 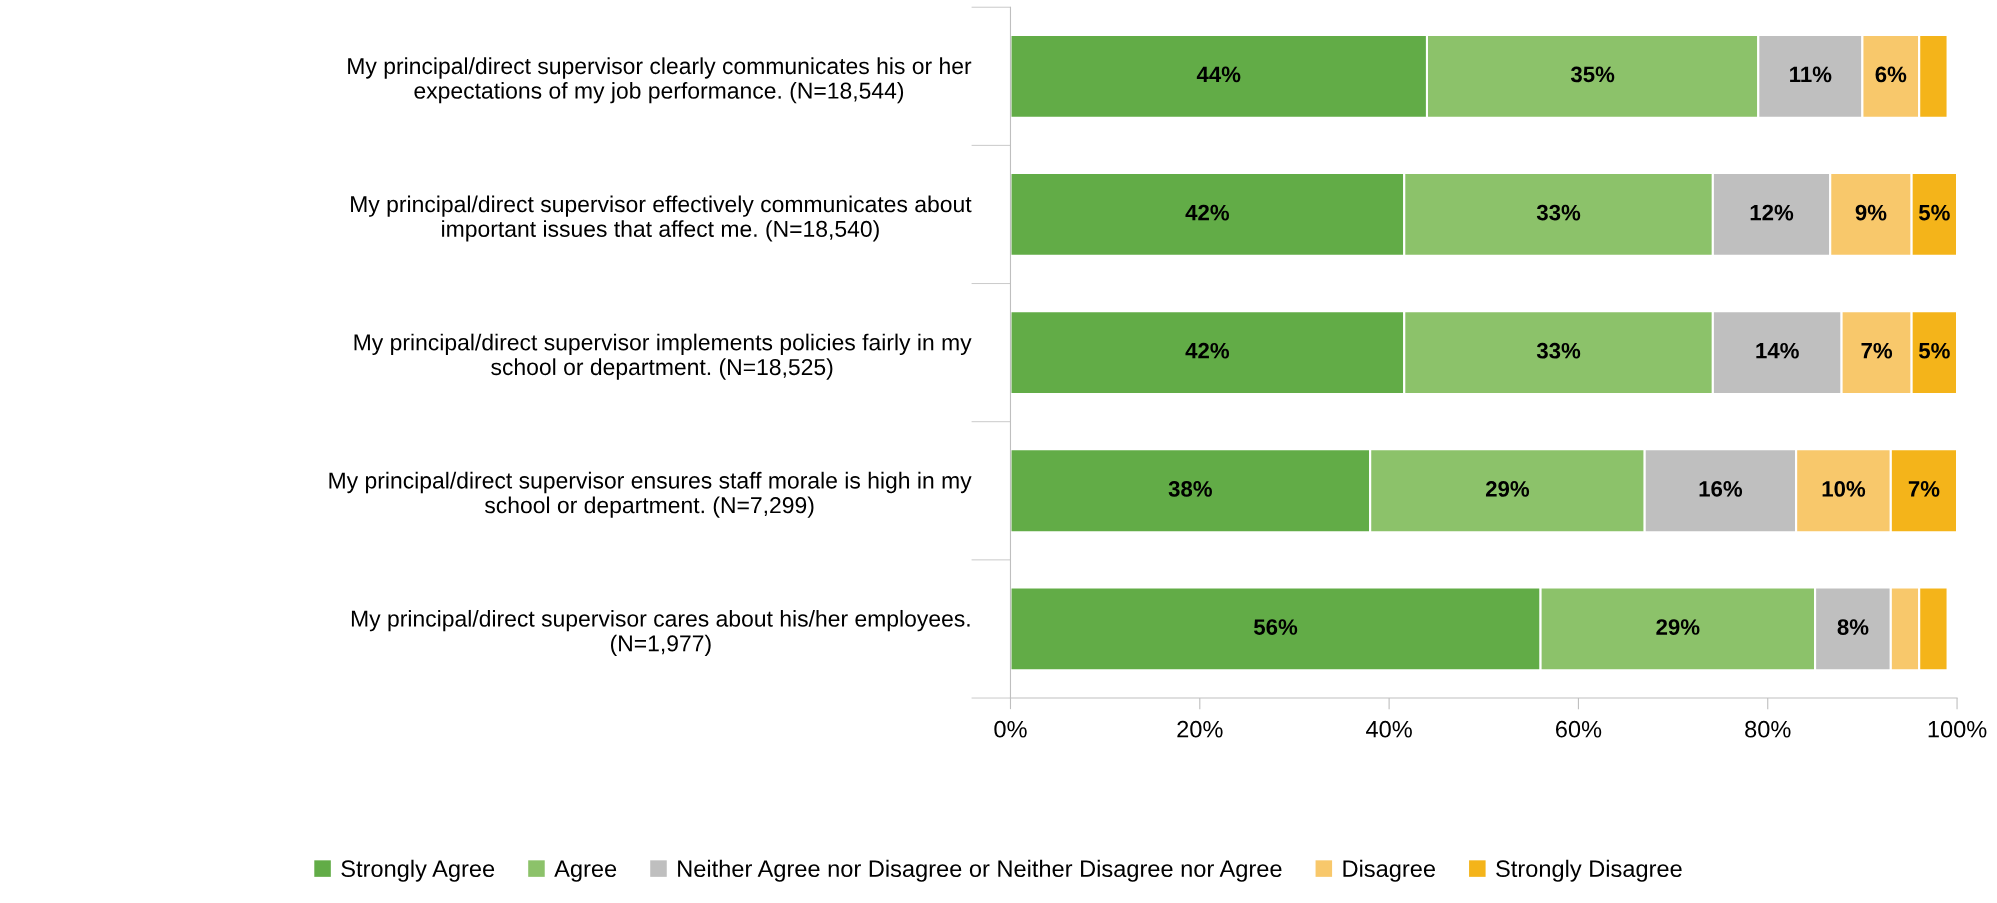 What do you see at coordinates (650, 494) in the screenshot?
I see `y-tick-label: My principal/direct supervisor ensures staff morale is high in my school or department. (N=7,299)` at bounding box center [650, 494].